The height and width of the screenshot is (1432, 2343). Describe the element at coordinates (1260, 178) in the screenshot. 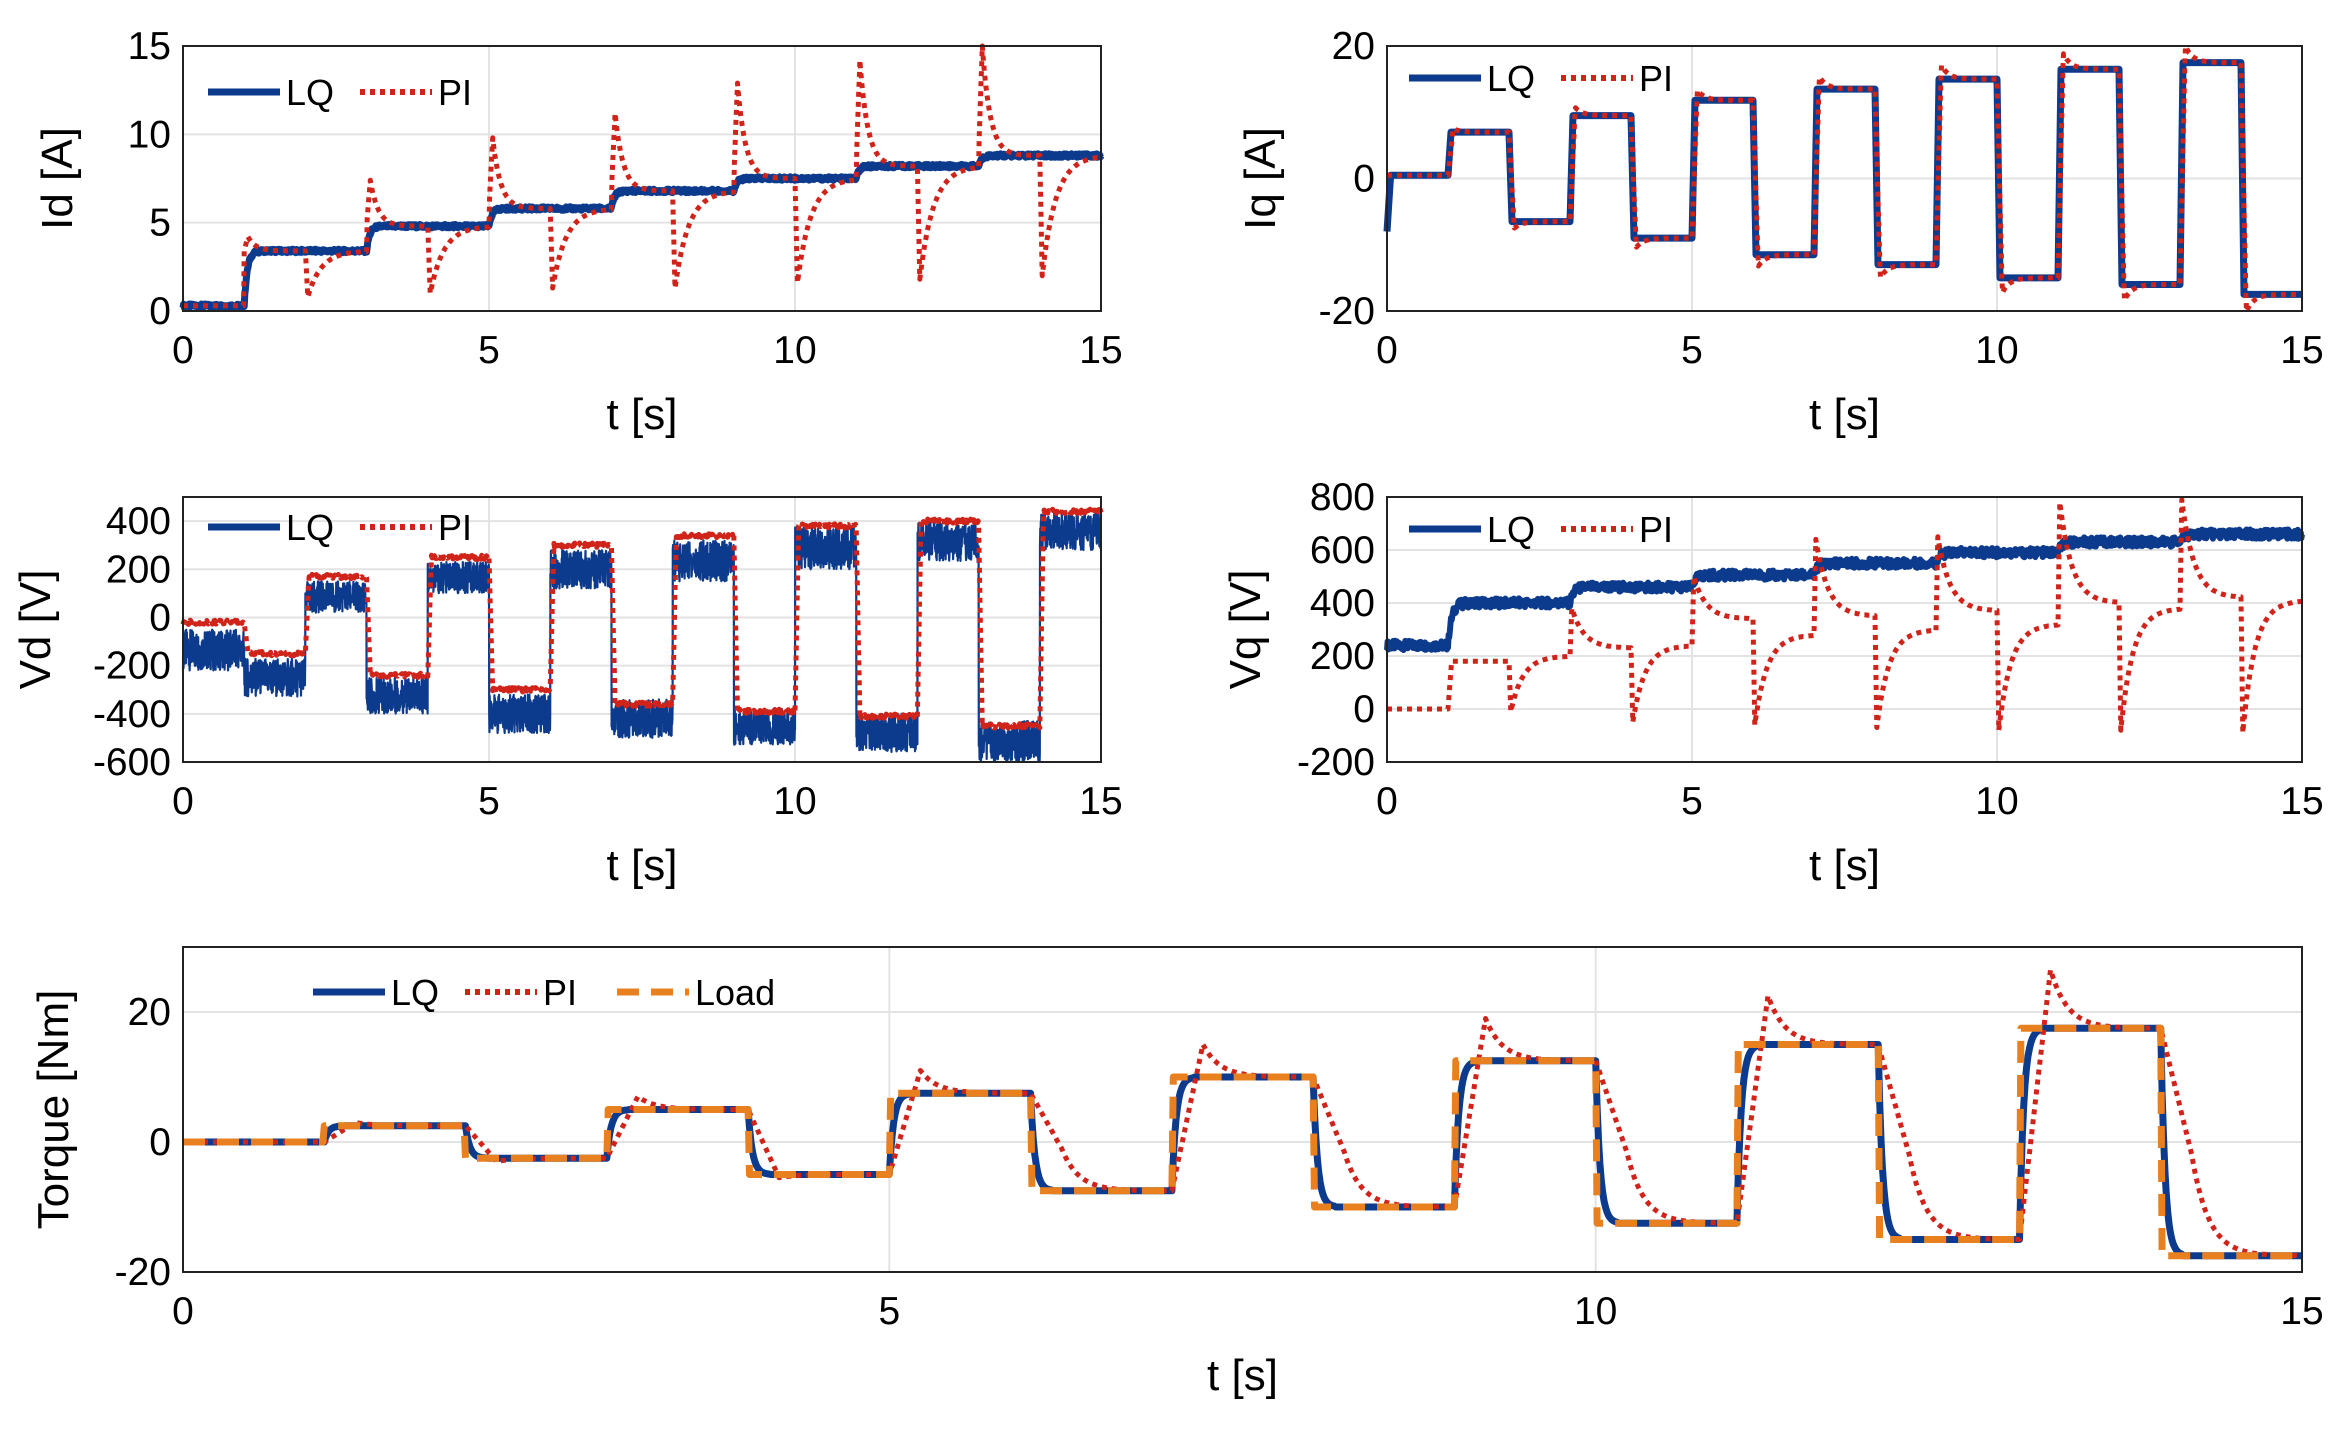

I see `y-axis-label: Iq [A]` at that location.